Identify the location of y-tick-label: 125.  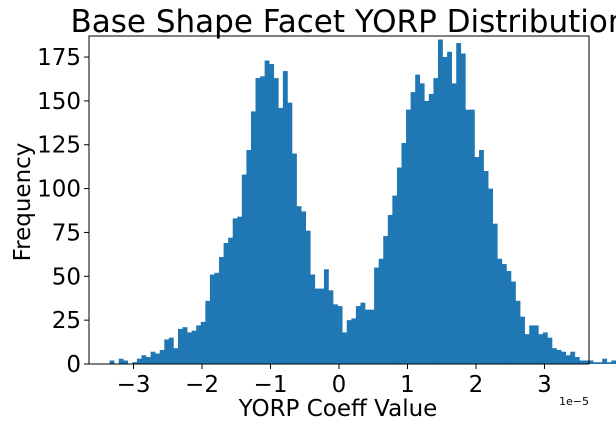
(59, 146).